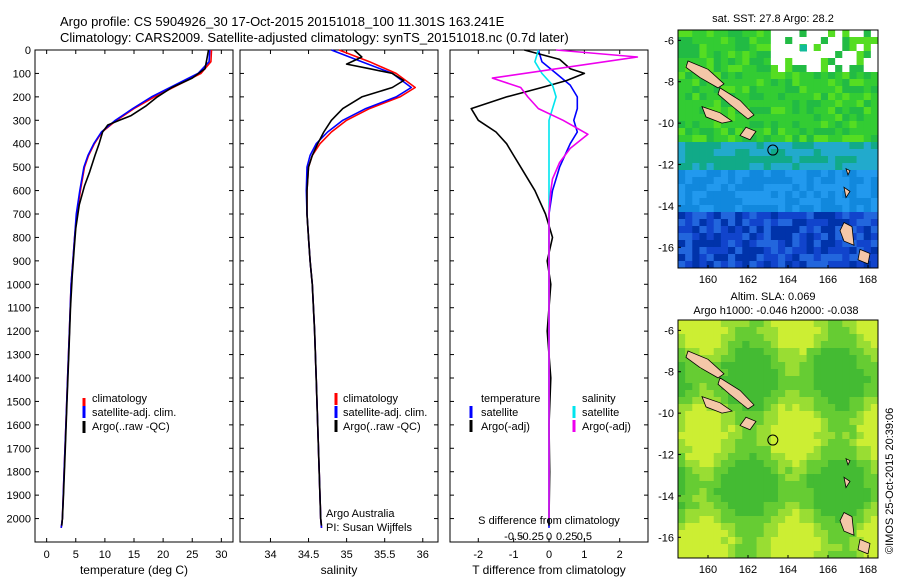 This screenshot has height=580, width=900. What do you see at coordinates (531, 537) in the screenshot?
I see `top-tick-label: -0.25` at bounding box center [531, 537].